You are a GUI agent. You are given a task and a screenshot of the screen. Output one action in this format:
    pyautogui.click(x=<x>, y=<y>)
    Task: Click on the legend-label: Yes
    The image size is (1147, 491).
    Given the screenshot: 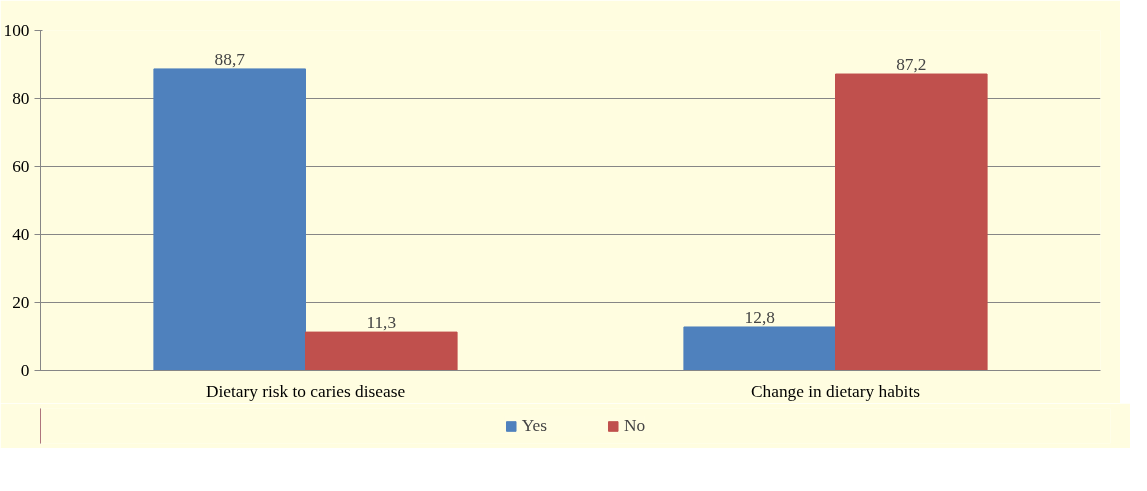 What is the action you would take?
    pyautogui.click(x=534, y=425)
    